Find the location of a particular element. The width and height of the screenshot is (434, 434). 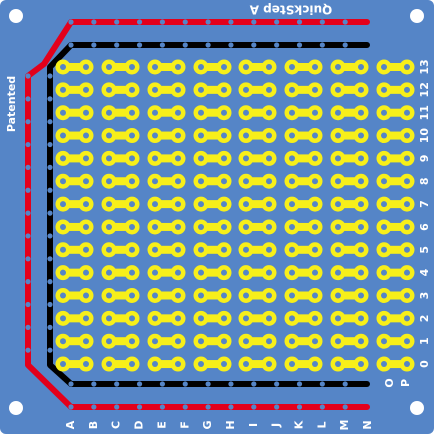

column-label: C is located at coordinates (116, 425).